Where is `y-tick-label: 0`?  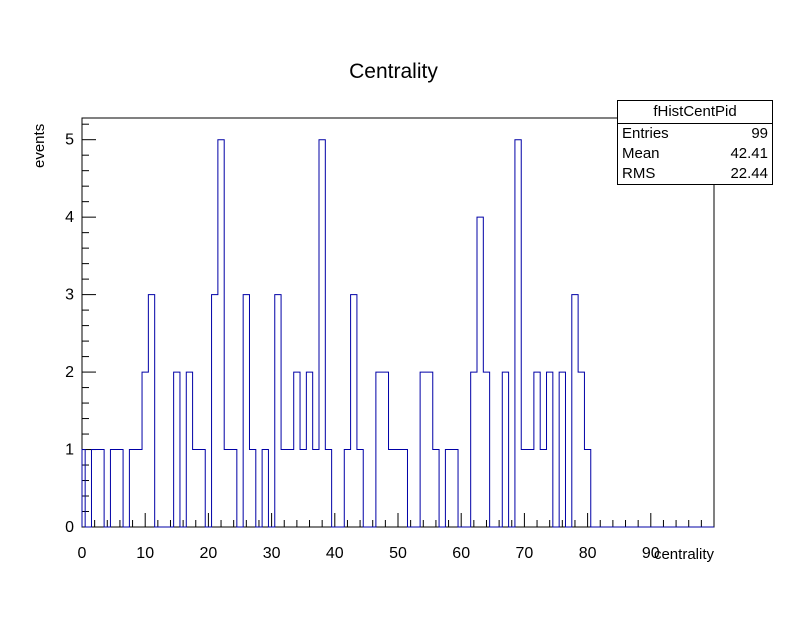 y-tick-label: 0 is located at coordinates (69, 527).